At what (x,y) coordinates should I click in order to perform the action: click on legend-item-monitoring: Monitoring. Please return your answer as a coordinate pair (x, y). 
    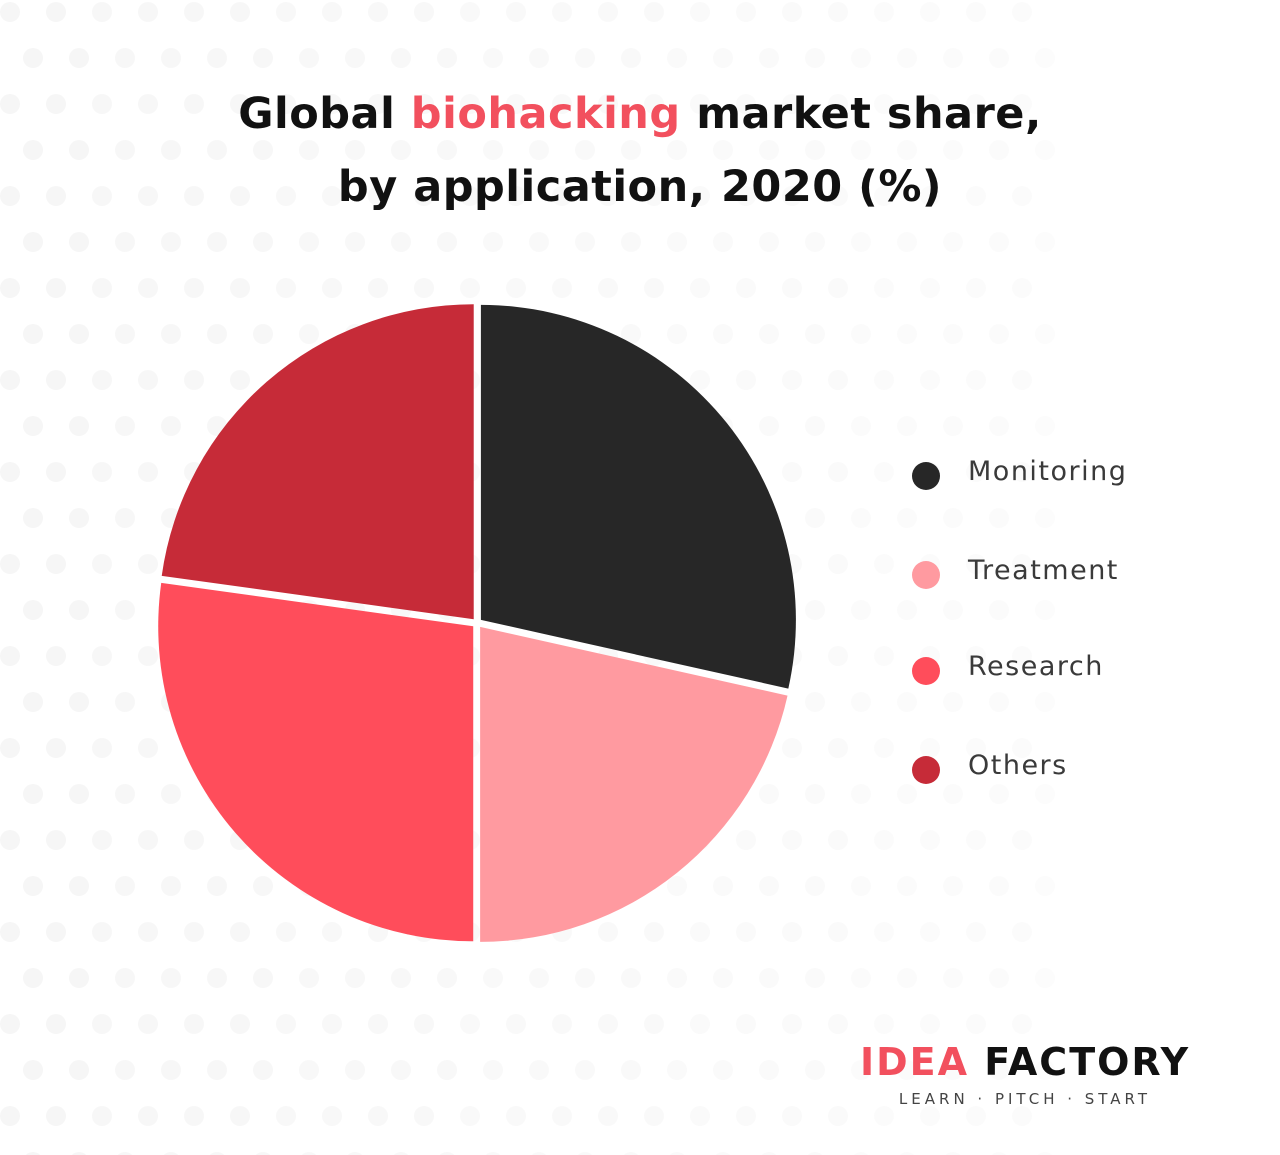
    Looking at the image, I should click on (1062, 472).